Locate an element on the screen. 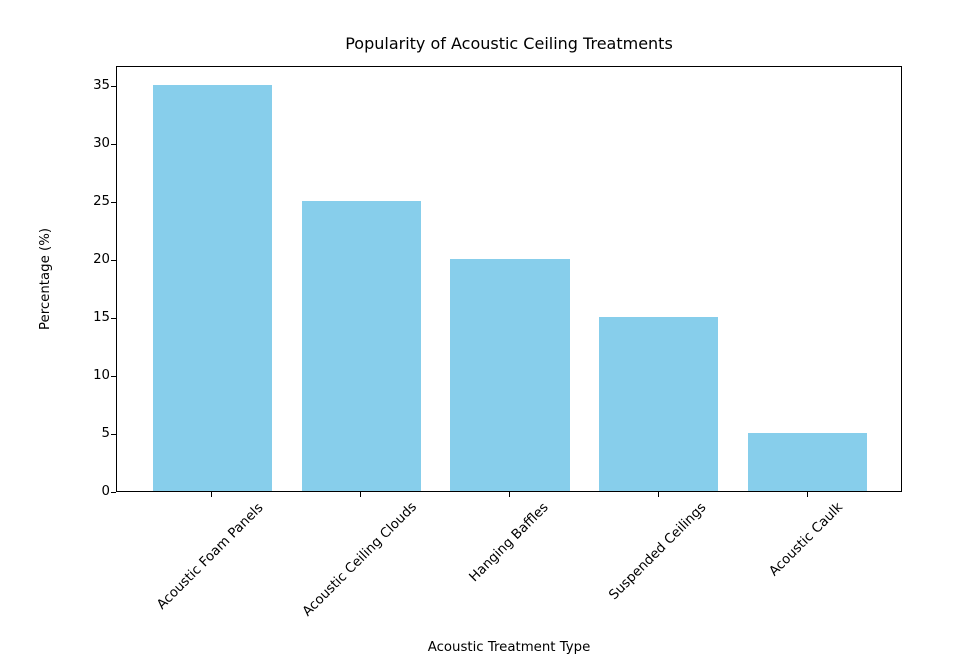 The width and height of the screenshot is (977, 671). x-tick-label: Acoustic Ceiling Clouds is located at coordinates (359, 560).